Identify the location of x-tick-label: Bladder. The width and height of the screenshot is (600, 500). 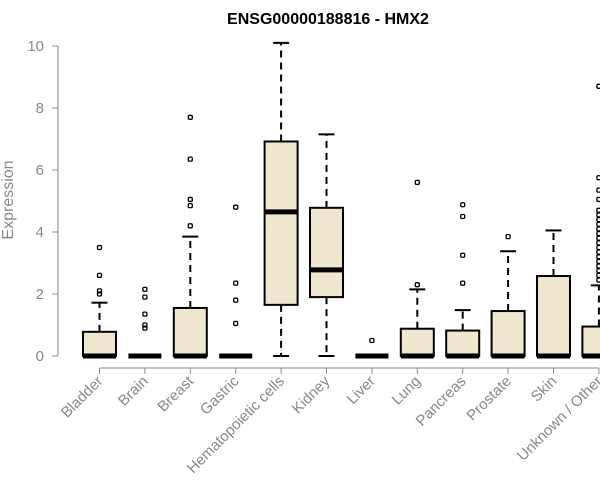
(82, 397).